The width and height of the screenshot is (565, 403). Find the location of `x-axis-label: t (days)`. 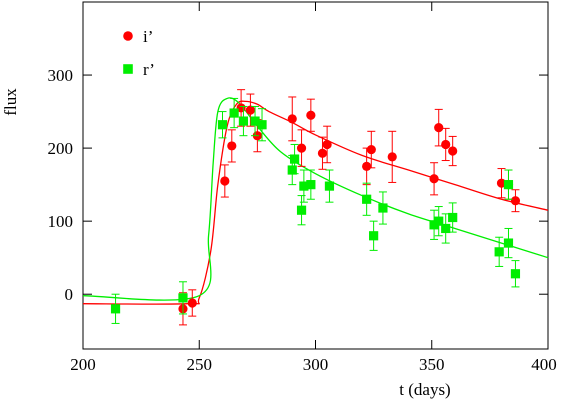

x-axis-label: t (days) is located at coordinates (424, 389).